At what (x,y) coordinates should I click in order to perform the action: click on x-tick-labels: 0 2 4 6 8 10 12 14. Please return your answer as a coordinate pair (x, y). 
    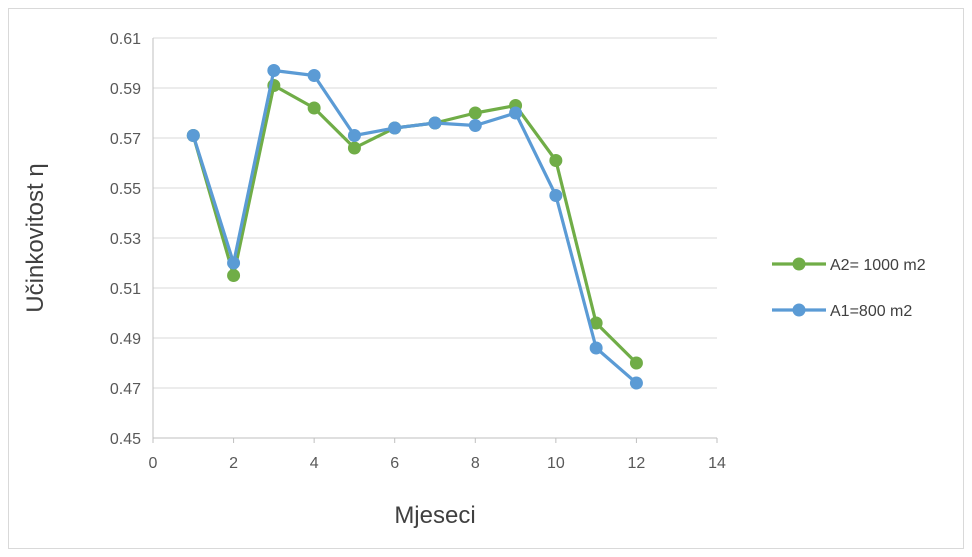
    Looking at the image, I should click on (437, 463).